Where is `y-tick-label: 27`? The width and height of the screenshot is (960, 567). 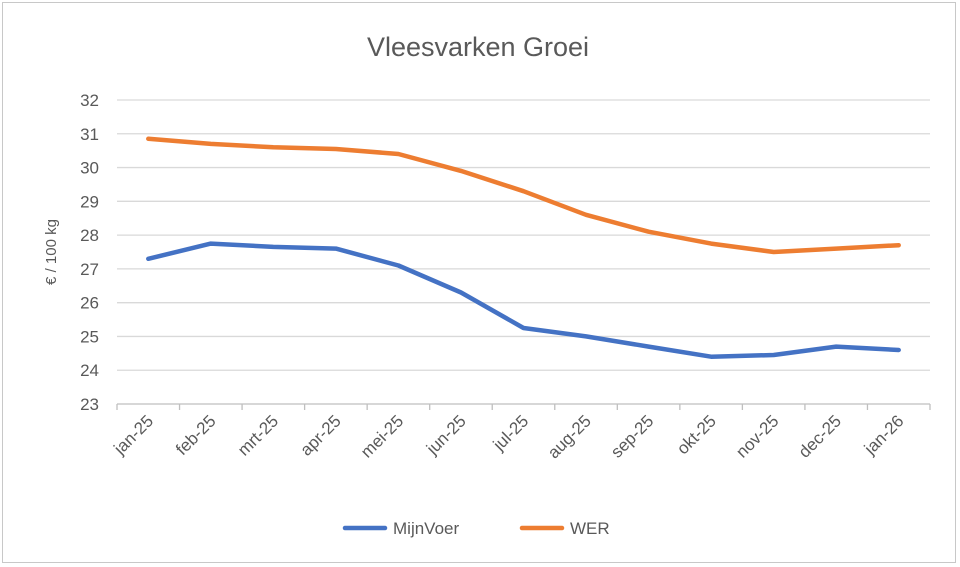
y-tick-label: 27 is located at coordinates (89, 269).